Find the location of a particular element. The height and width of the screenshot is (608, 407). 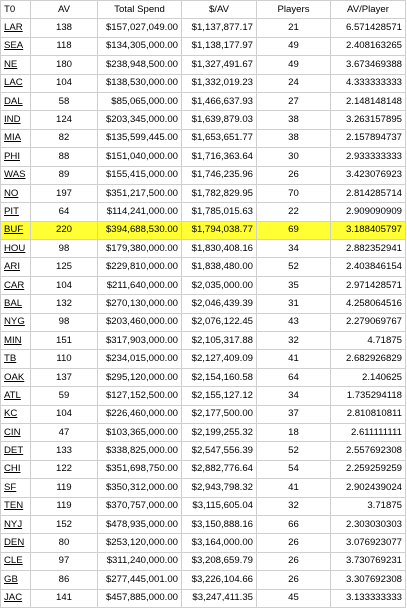

team-cell: KC is located at coordinates (15, 414).